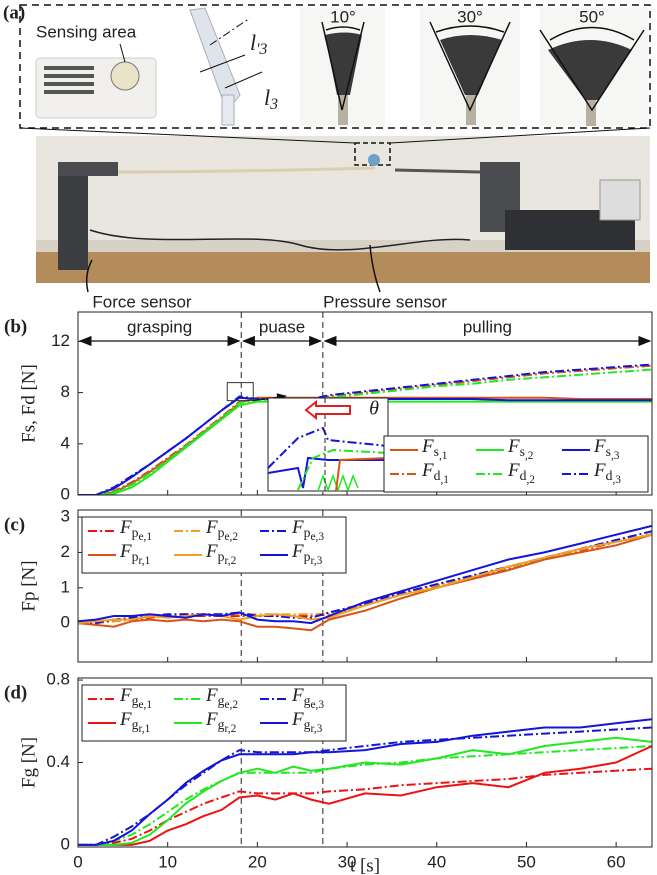 The image size is (657, 875). Describe the element at coordinates (142, 301) in the screenshot. I see `force-sensor-label: Force sensor` at that location.